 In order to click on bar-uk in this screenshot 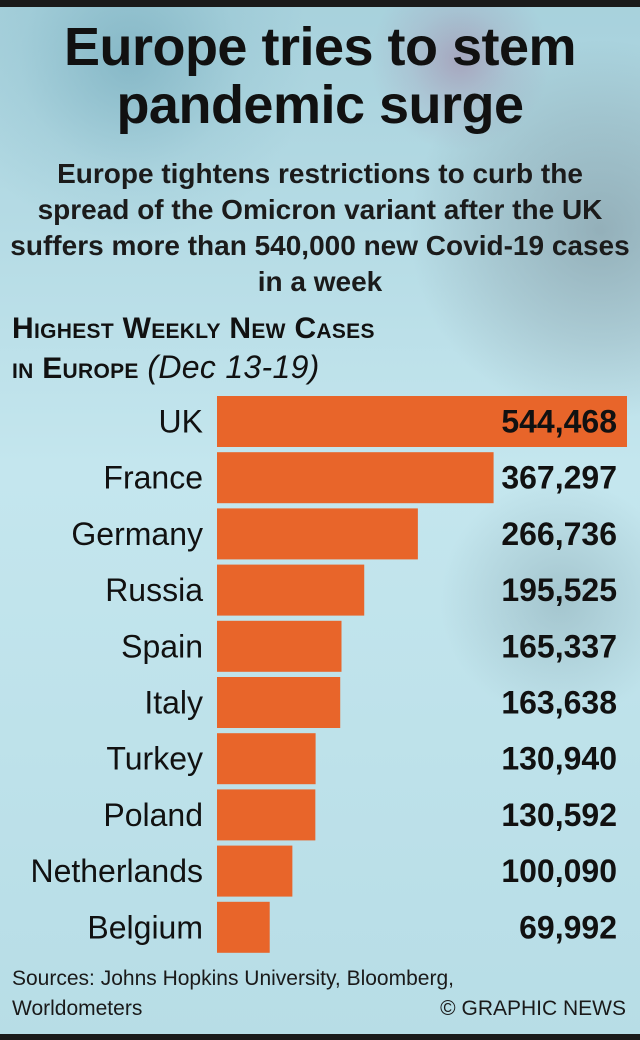, I will do `click(422, 421)`.